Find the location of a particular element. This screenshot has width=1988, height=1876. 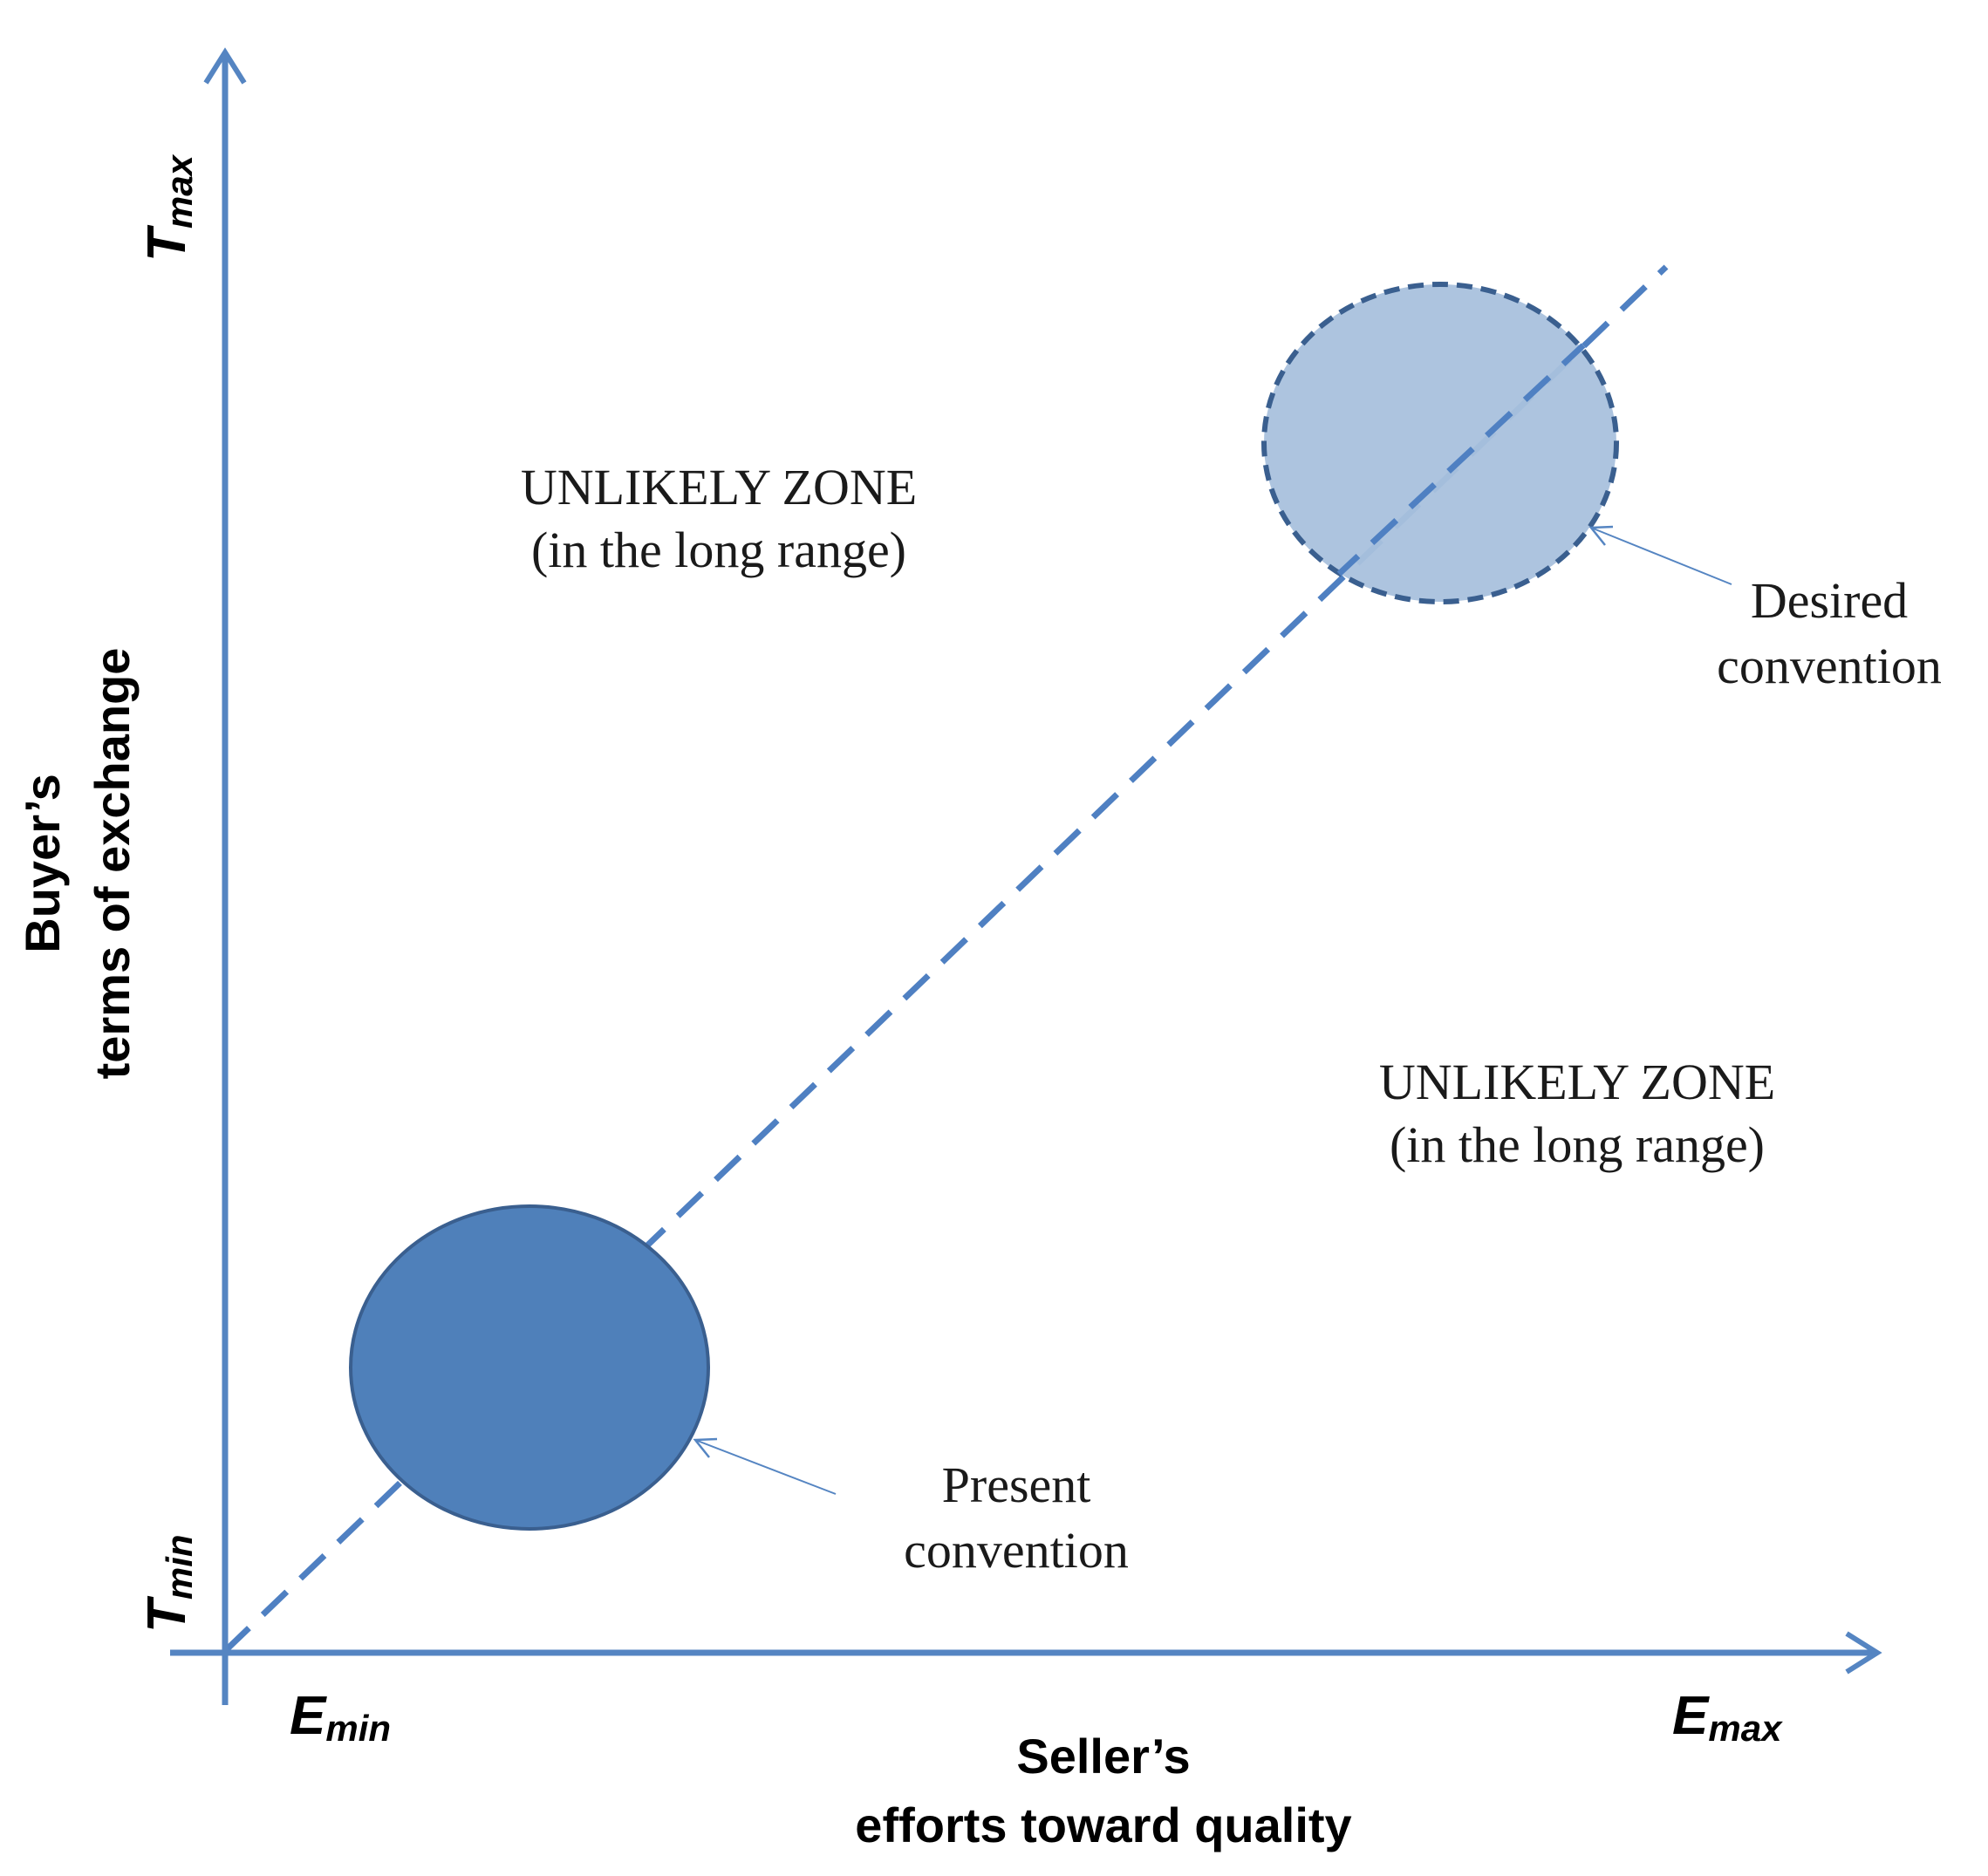

x-axis-title-line1: Seller’s is located at coordinates (1103, 1756).